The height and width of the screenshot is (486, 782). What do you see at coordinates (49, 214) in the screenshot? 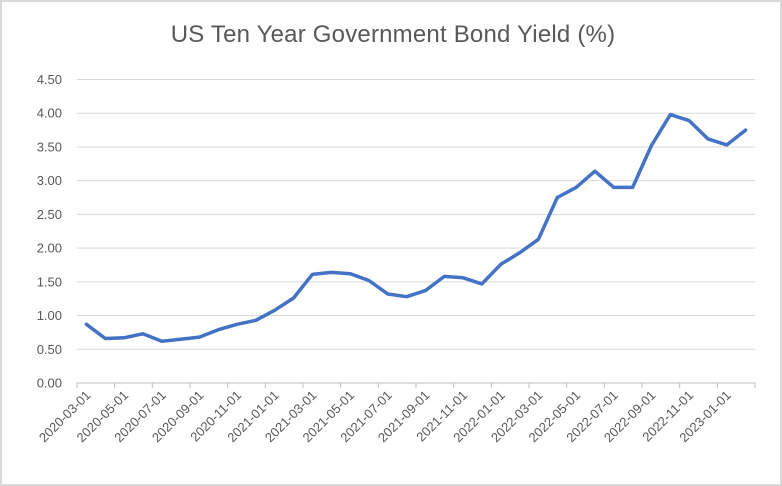
I see `y-tick-label: 2.50` at bounding box center [49, 214].